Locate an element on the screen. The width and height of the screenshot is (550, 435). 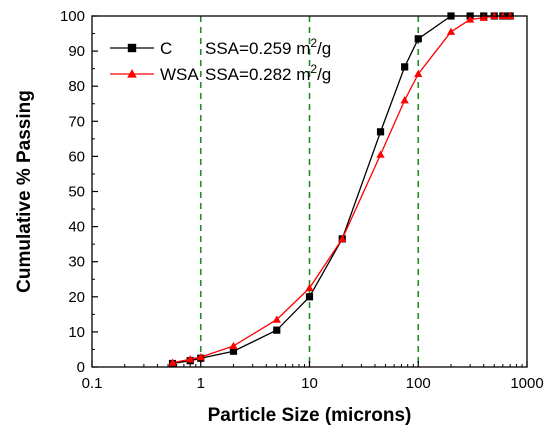
y-tick-label: 30 is located at coordinates (76, 262).